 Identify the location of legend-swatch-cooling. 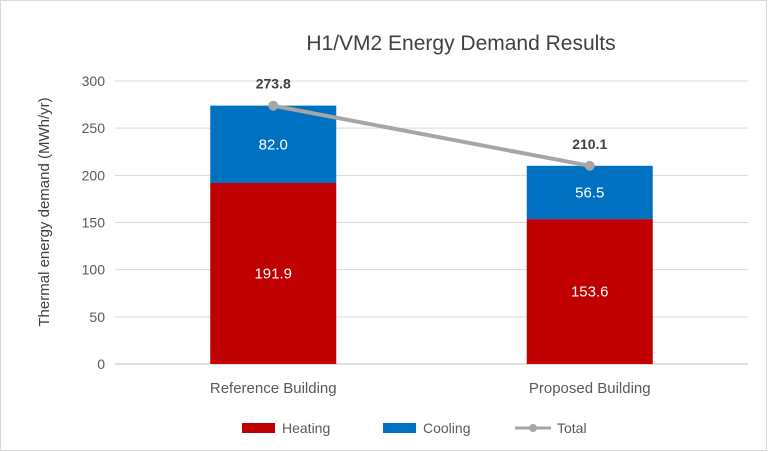
(399, 428).